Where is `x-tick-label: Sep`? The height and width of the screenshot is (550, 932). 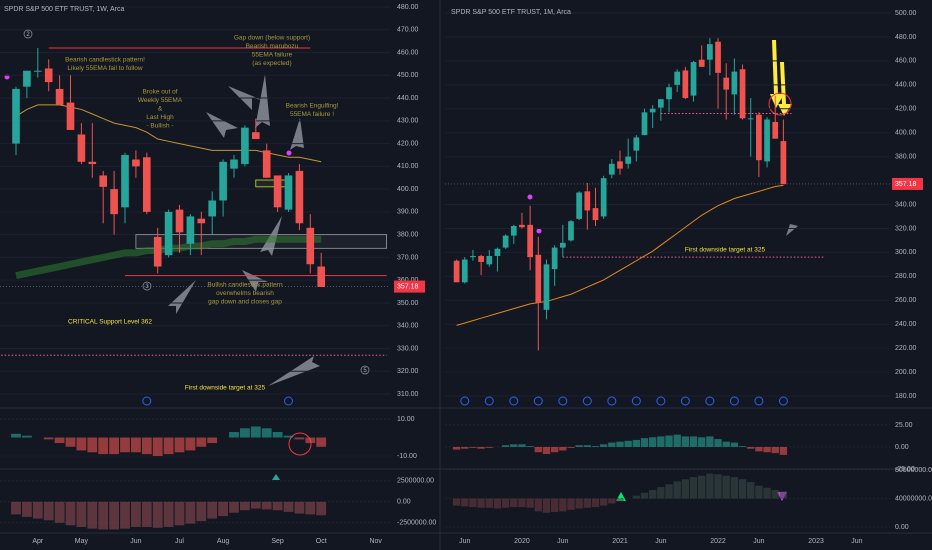 x-tick-label: Sep is located at coordinates (277, 541).